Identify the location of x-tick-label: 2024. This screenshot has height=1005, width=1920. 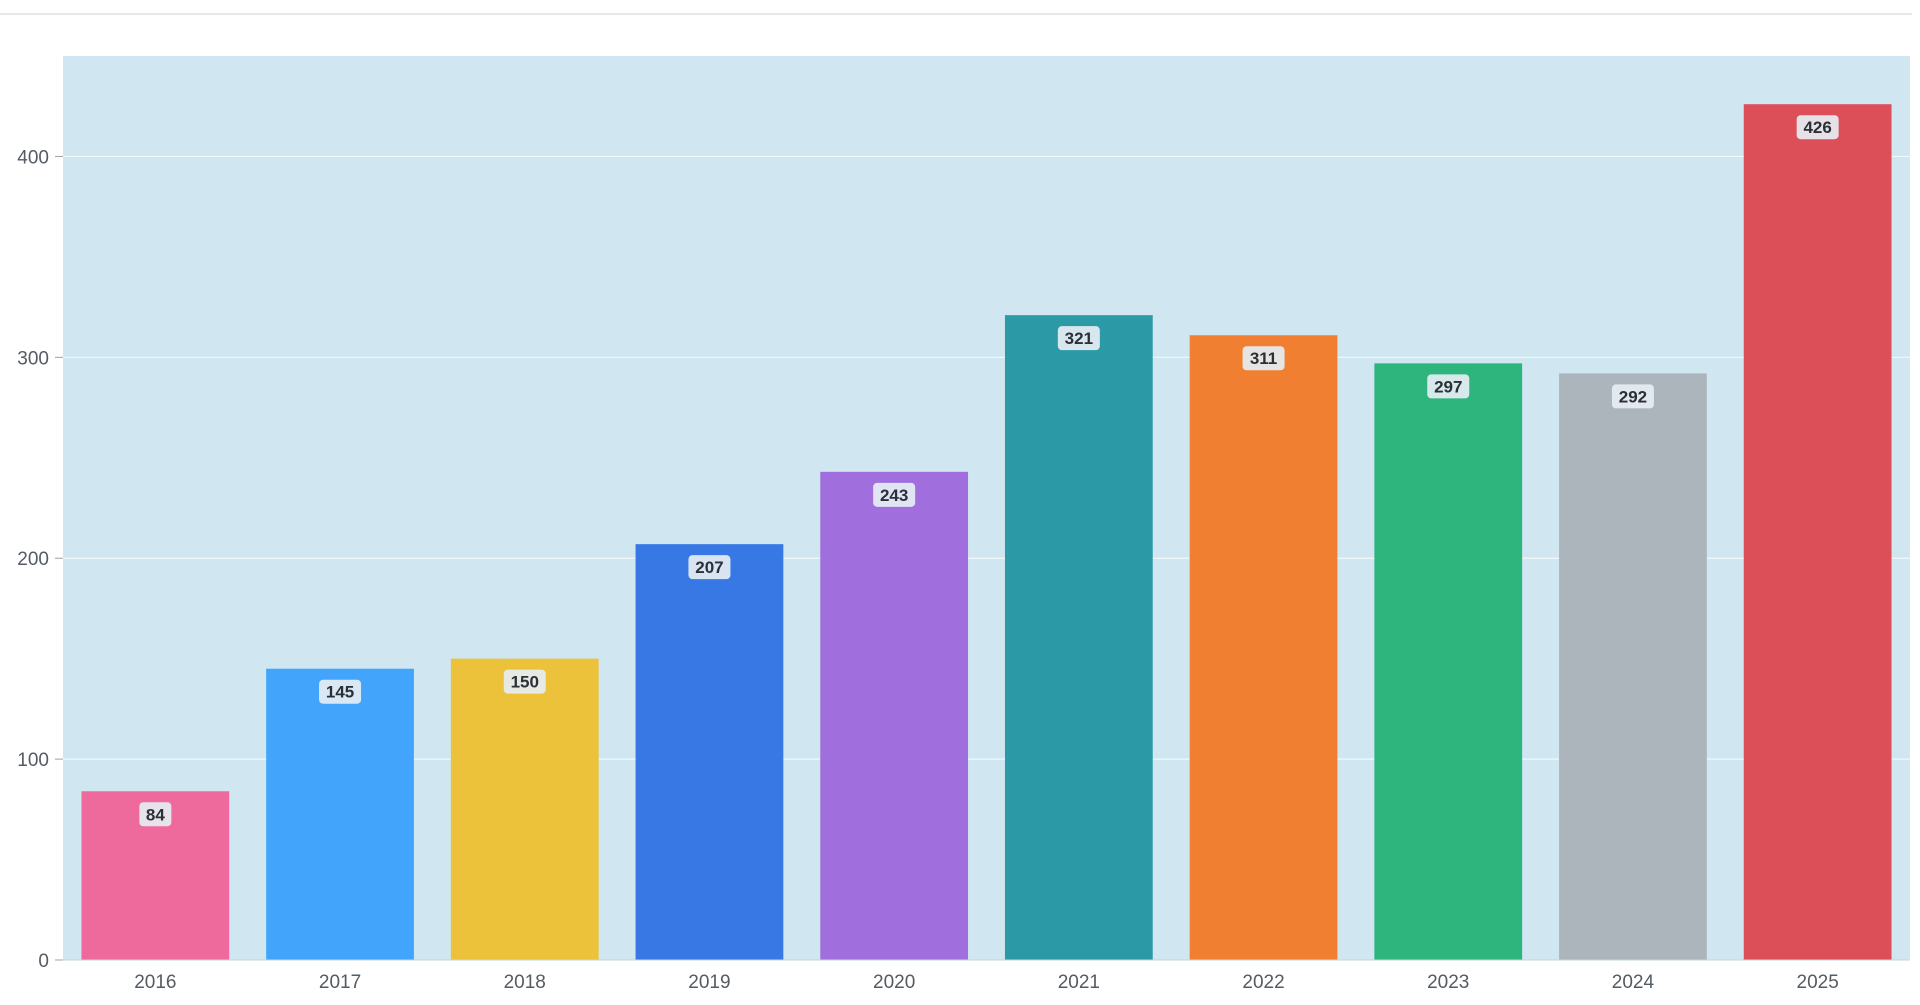
(1633, 982).